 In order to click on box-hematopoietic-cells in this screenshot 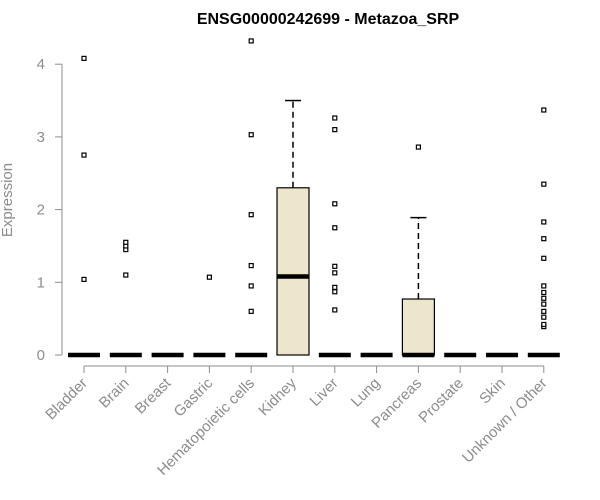, I will do `click(251, 198)`.